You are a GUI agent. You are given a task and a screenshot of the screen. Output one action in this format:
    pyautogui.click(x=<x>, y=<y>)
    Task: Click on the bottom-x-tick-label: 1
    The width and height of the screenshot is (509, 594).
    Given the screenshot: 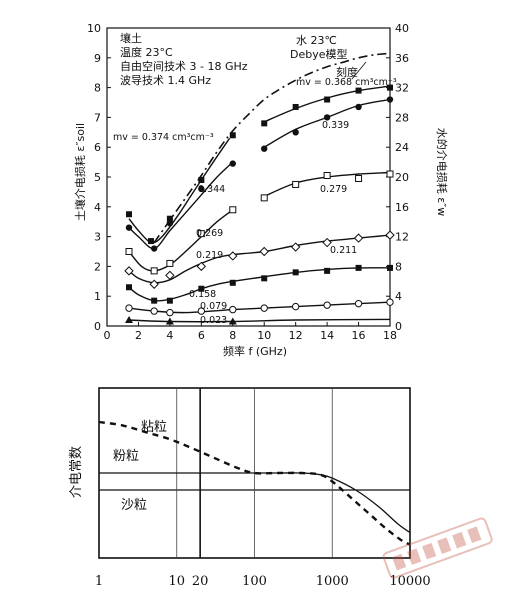 What is the action you would take?
    pyautogui.click(x=99, y=581)
    